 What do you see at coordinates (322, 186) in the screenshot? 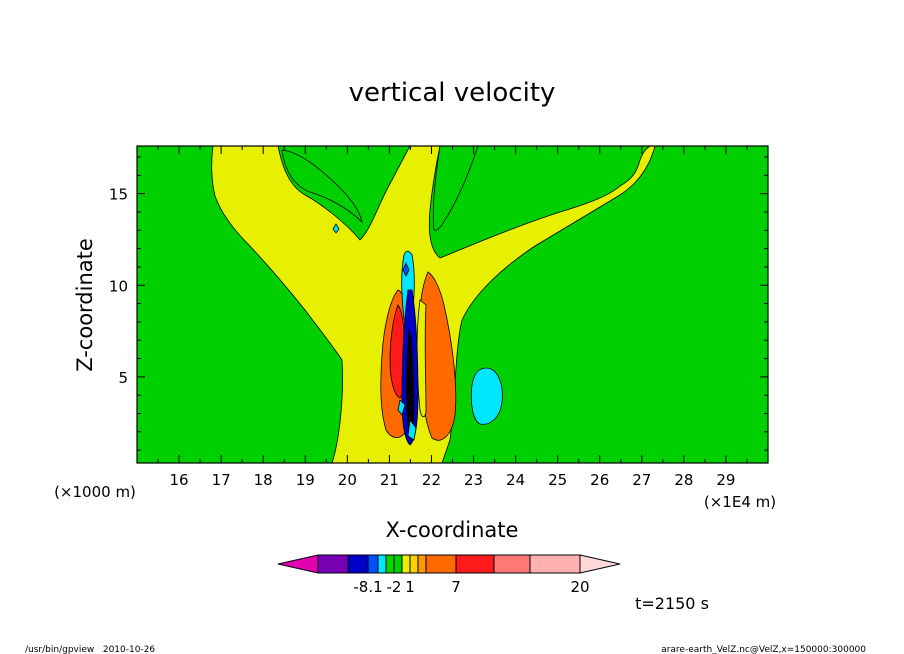
I see `green-island` at bounding box center [322, 186].